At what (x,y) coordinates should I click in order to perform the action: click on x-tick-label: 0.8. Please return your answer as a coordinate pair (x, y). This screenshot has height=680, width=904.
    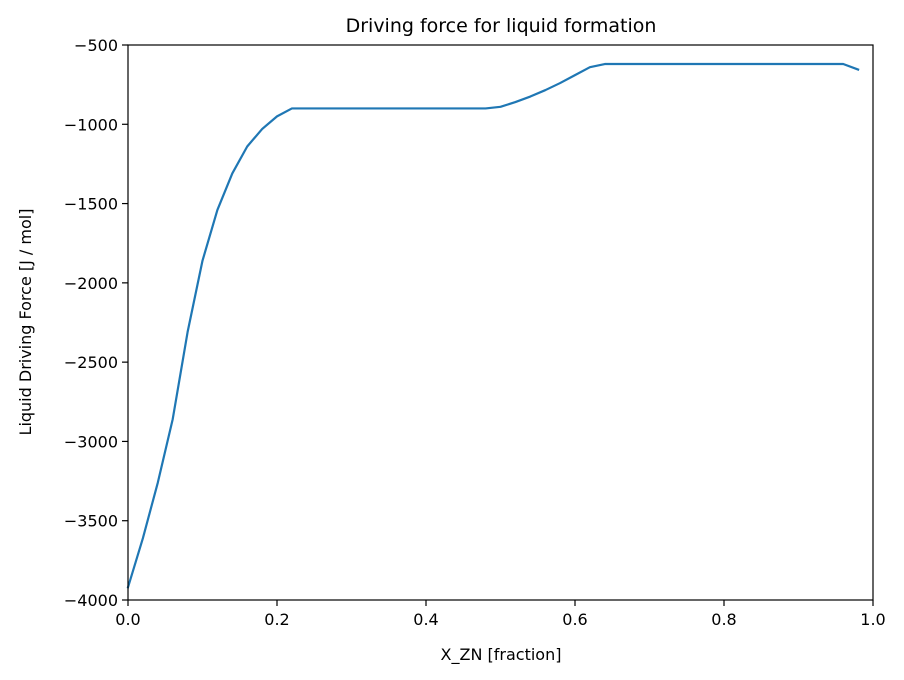
    Looking at the image, I should click on (723, 619).